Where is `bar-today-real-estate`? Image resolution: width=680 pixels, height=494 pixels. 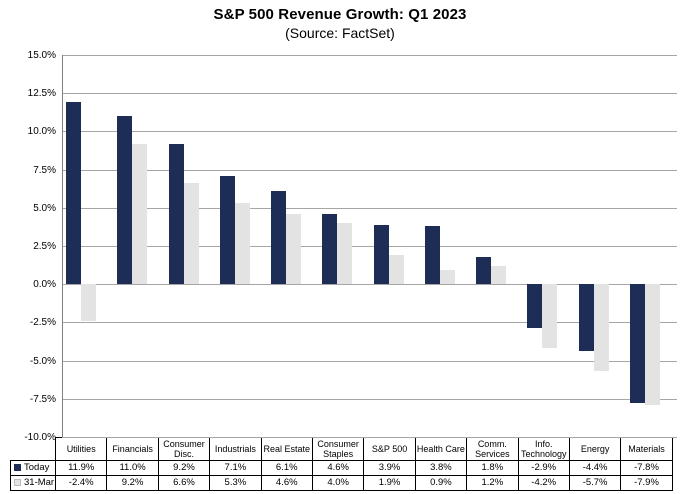 bar-today-real-estate is located at coordinates (278, 238).